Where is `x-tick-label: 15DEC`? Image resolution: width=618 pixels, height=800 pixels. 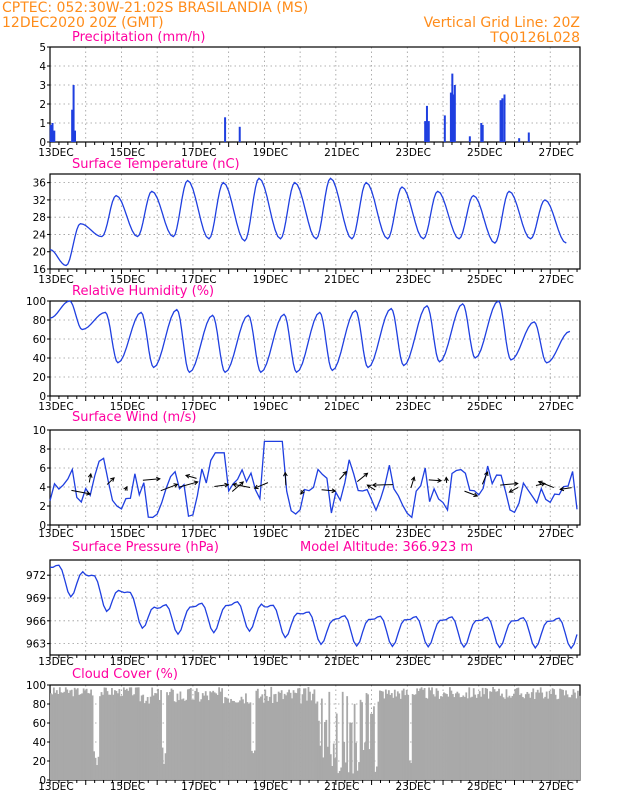
x-tick-label: 15DEC is located at coordinates (127, 662).